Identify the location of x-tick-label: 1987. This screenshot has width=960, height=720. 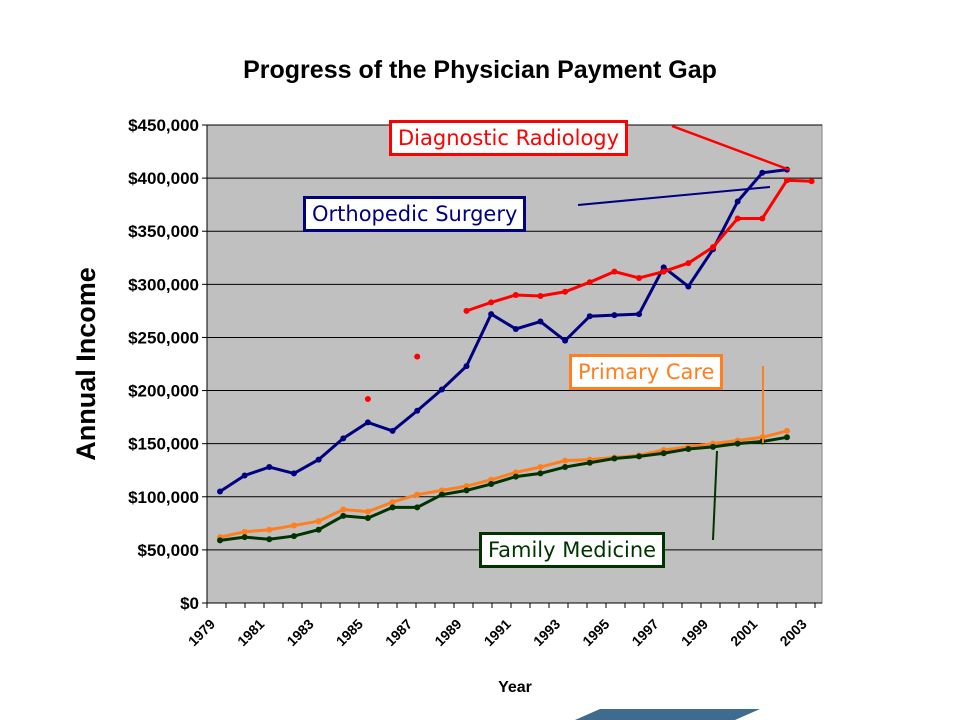
(398, 632).